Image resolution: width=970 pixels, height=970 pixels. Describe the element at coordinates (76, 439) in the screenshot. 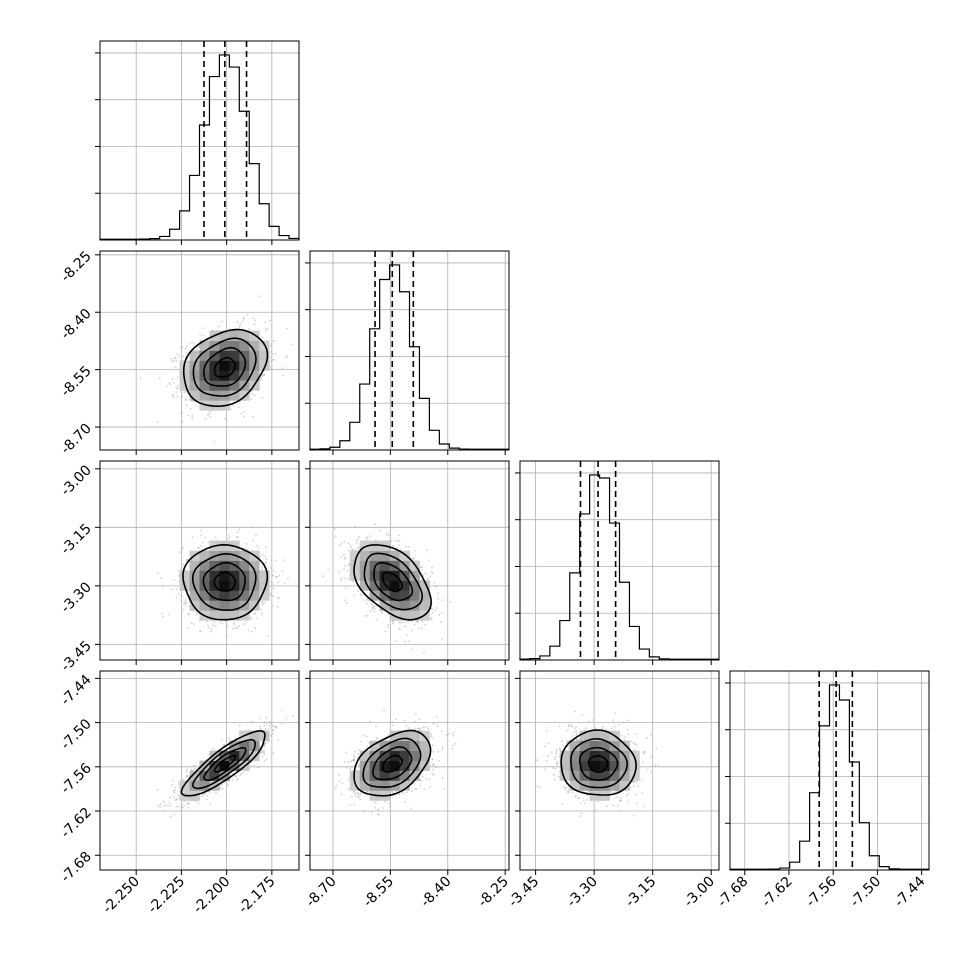

I see `y-tick-label: -8.70` at that location.